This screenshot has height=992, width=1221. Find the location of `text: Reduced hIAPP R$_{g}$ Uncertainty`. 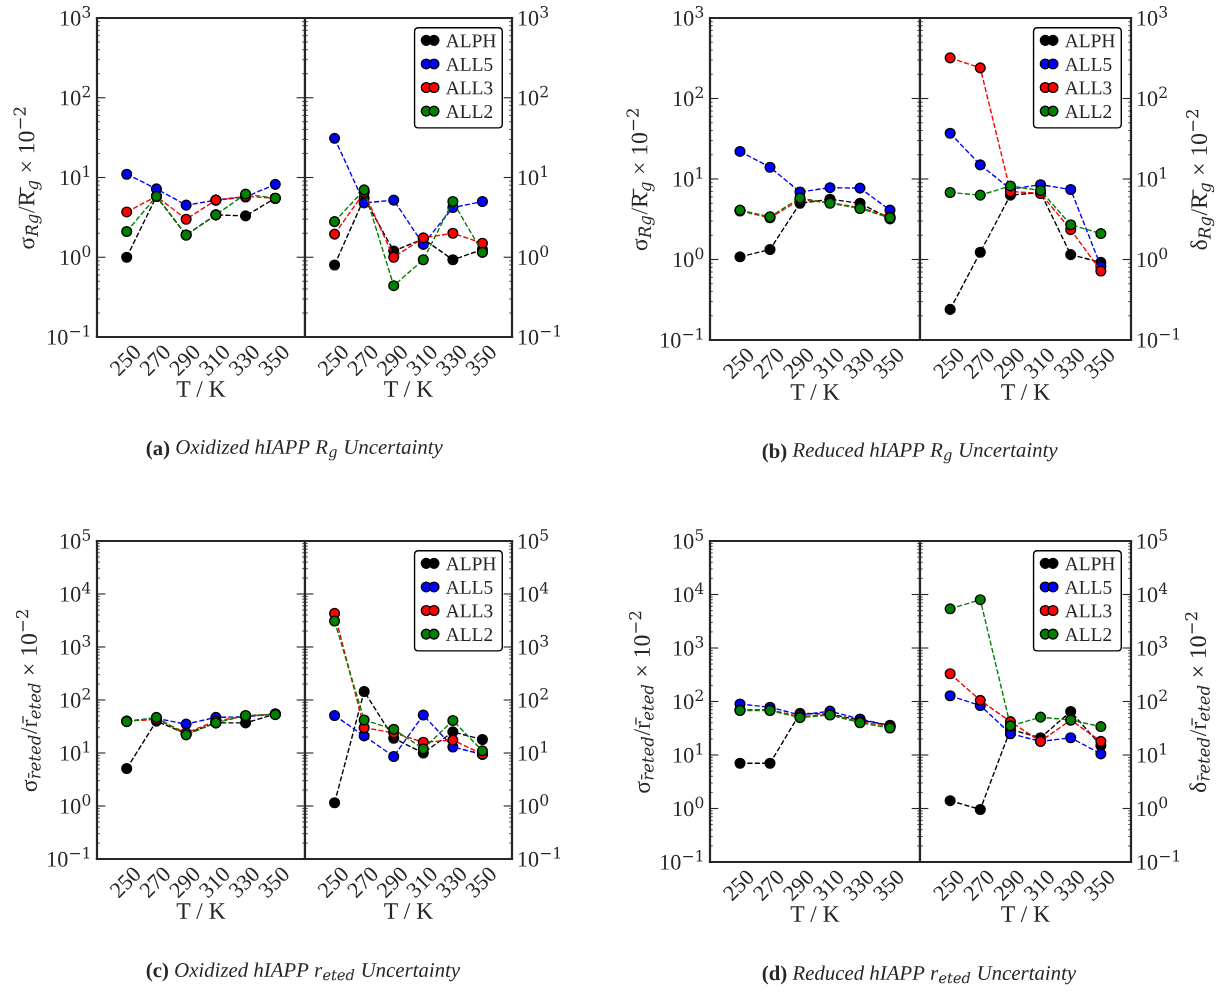

text: Reduced hIAPP R$_{g}$ Uncertainty is located at coordinates (925, 453).